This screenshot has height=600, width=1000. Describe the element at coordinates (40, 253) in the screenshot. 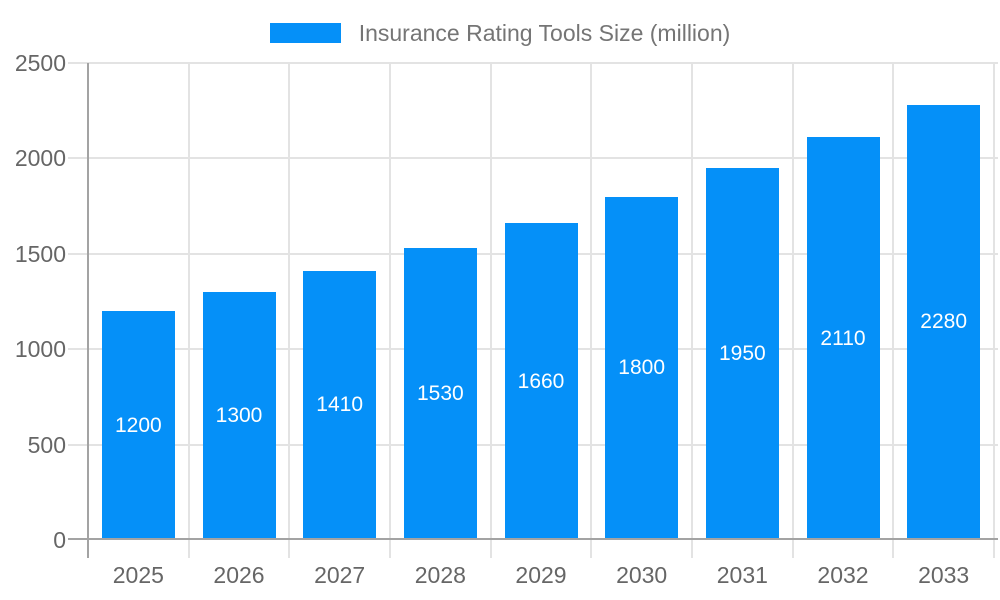

I see `y-tick-label: 1500` at that location.